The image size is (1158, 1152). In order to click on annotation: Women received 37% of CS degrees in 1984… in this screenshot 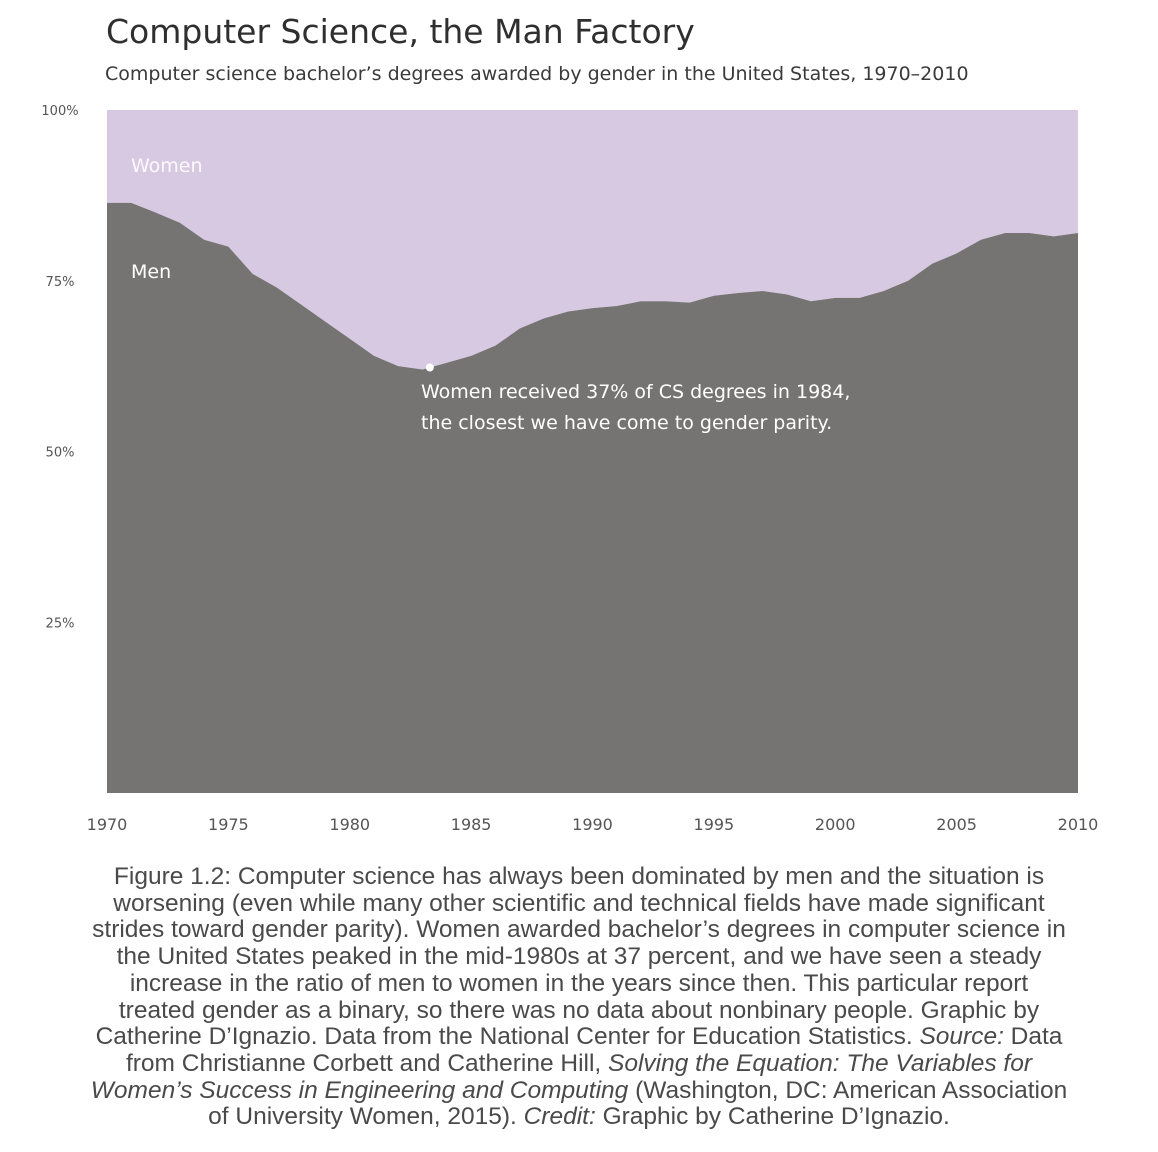, I will do `click(635, 398)`.